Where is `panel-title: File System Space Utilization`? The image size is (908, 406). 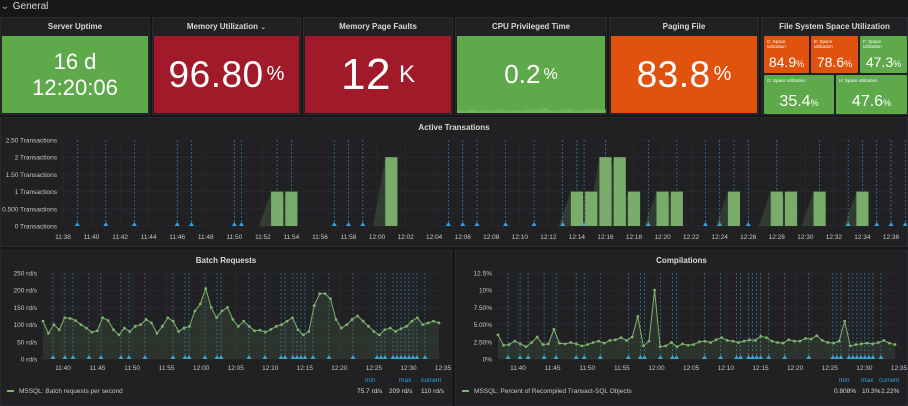 panel-title: File System Space Utilization is located at coordinates (834, 26).